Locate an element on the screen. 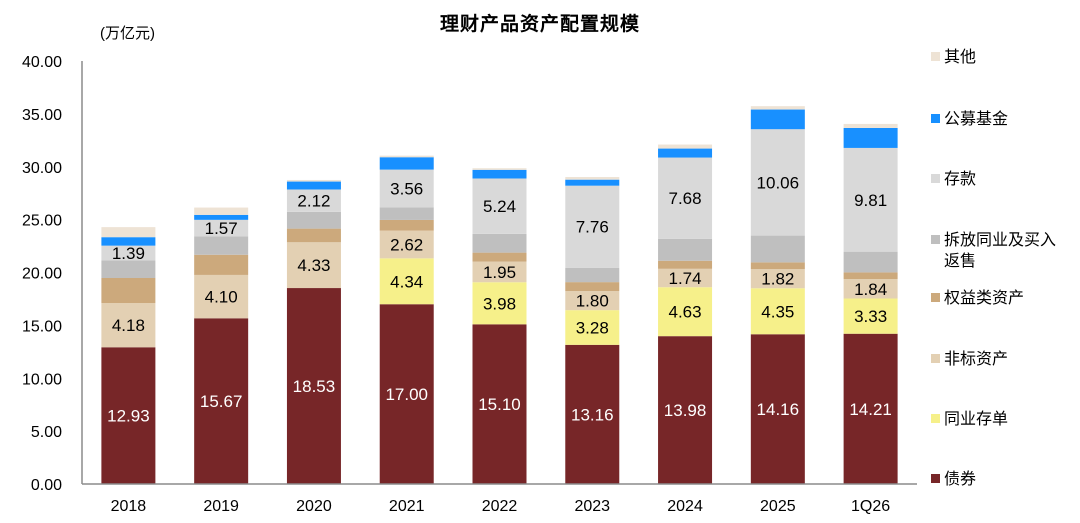 The width and height of the screenshot is (1080, 523). legend-item: 权益类资产 is located at coordinates (996, 298).